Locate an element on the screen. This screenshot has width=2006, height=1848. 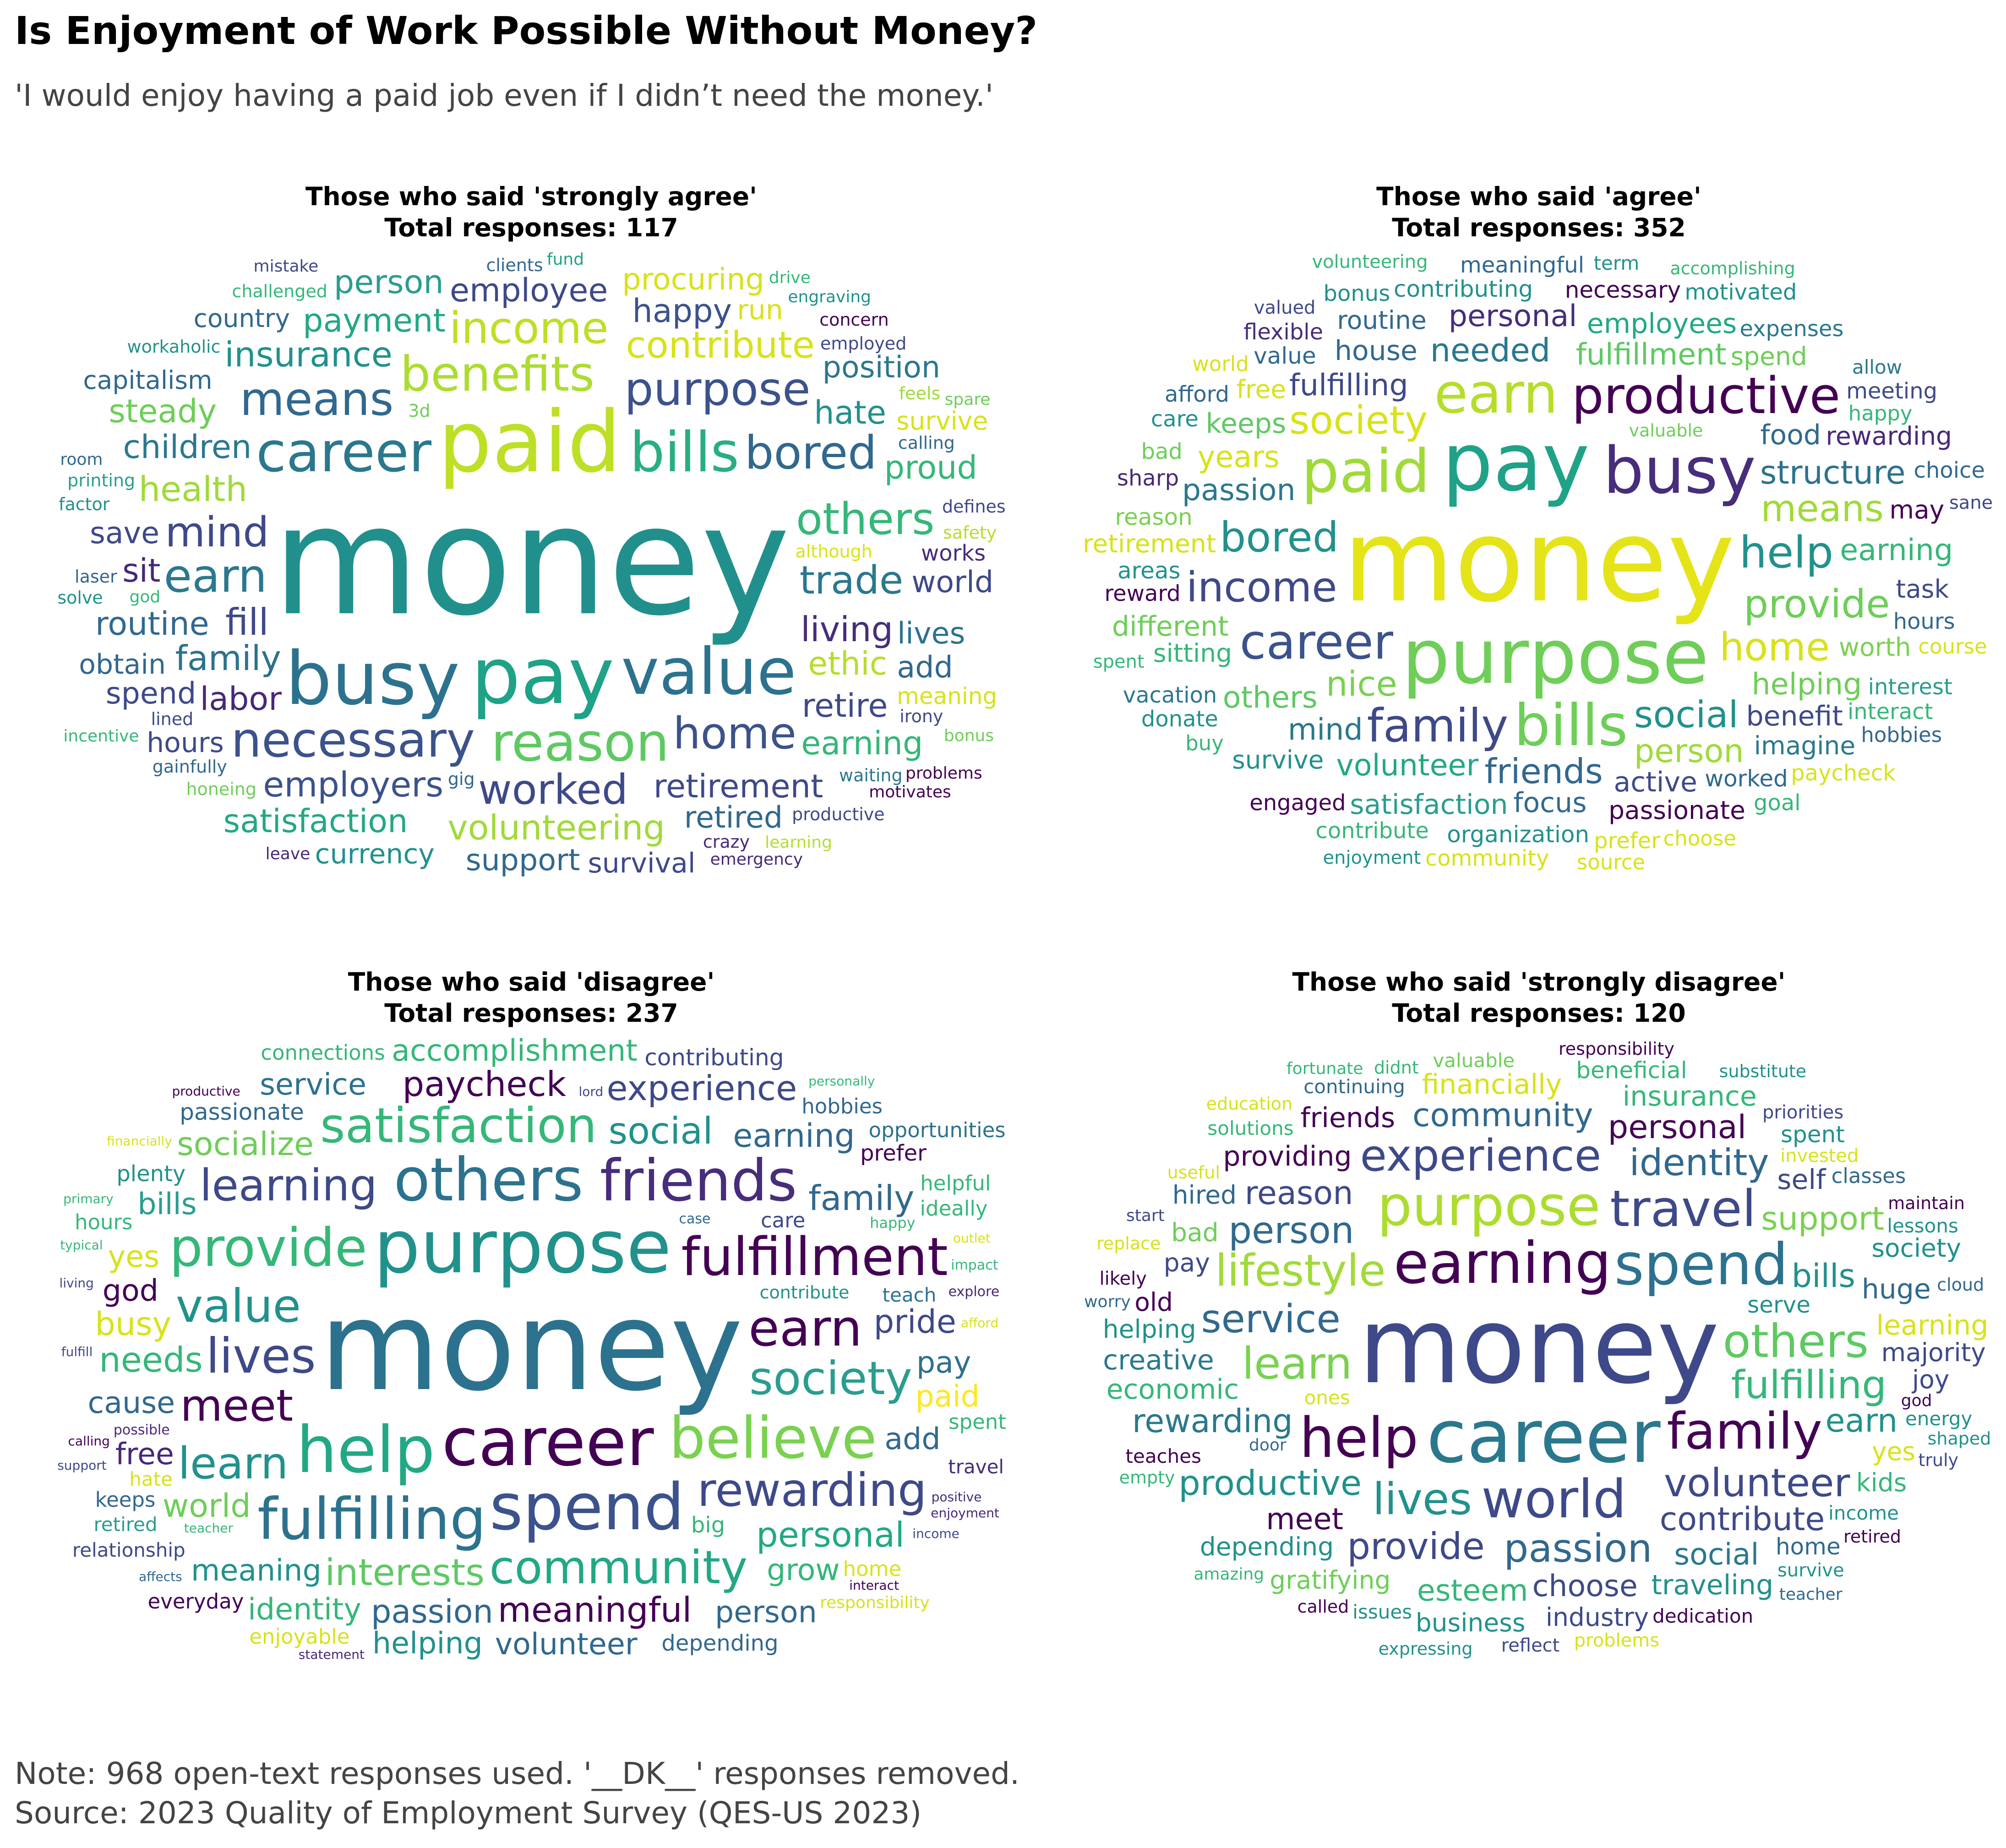
cloud-word: person is located at coordinates (766, 1613).